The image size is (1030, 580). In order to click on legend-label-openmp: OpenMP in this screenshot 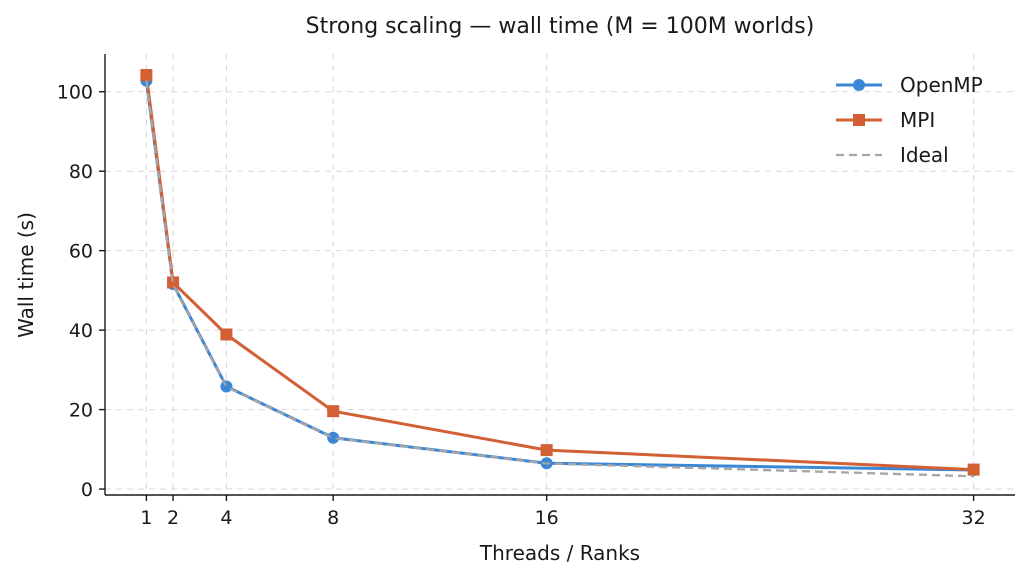, I will do `click(941, 85)`.